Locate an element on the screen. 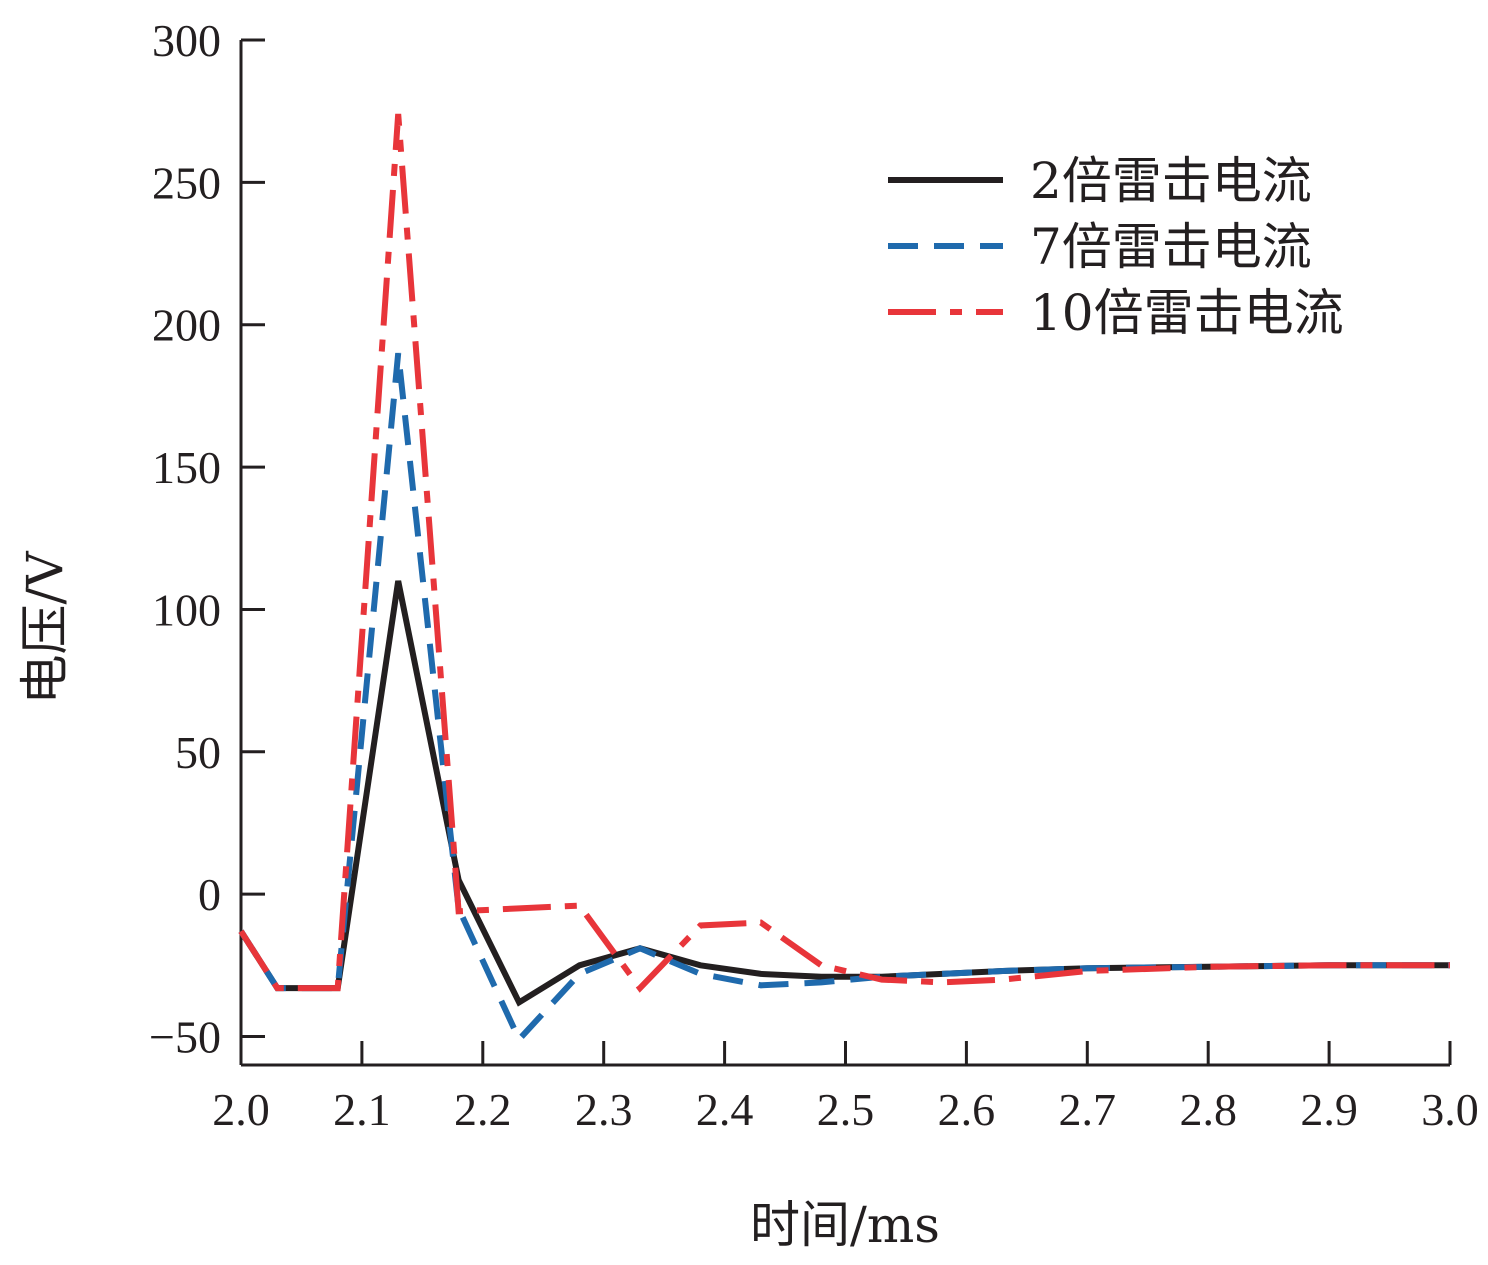  legend: 2倍雷击电流 7倍雷击电流 10倍雷击电流 is located at coordinates (1116, 247).